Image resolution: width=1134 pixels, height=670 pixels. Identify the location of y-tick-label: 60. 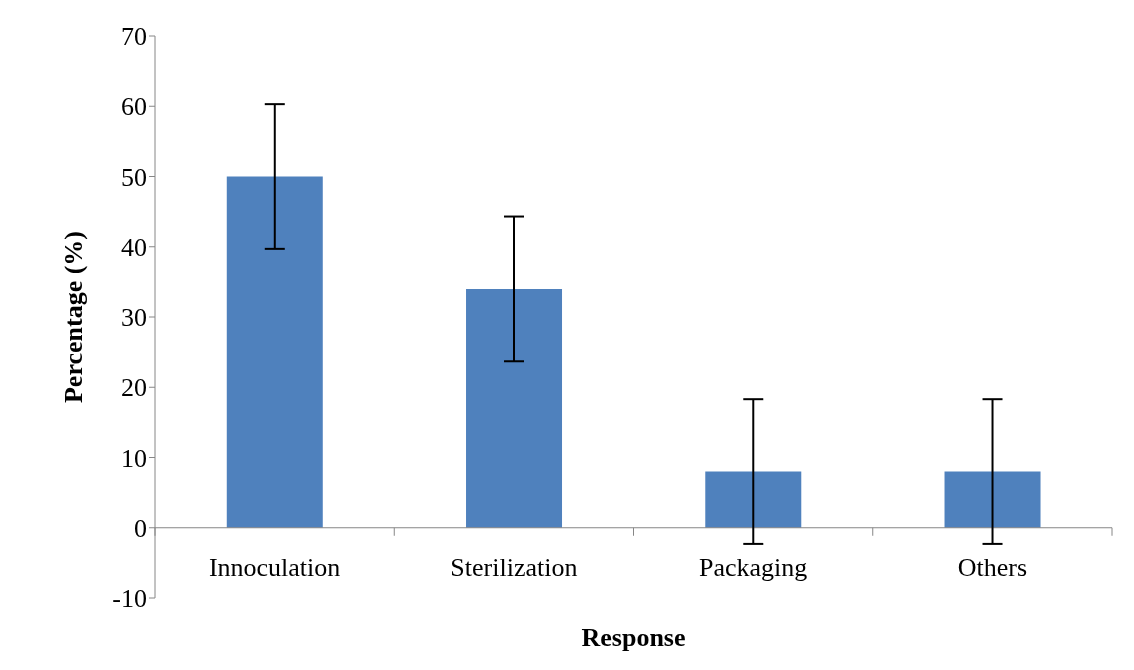
(134, 107).